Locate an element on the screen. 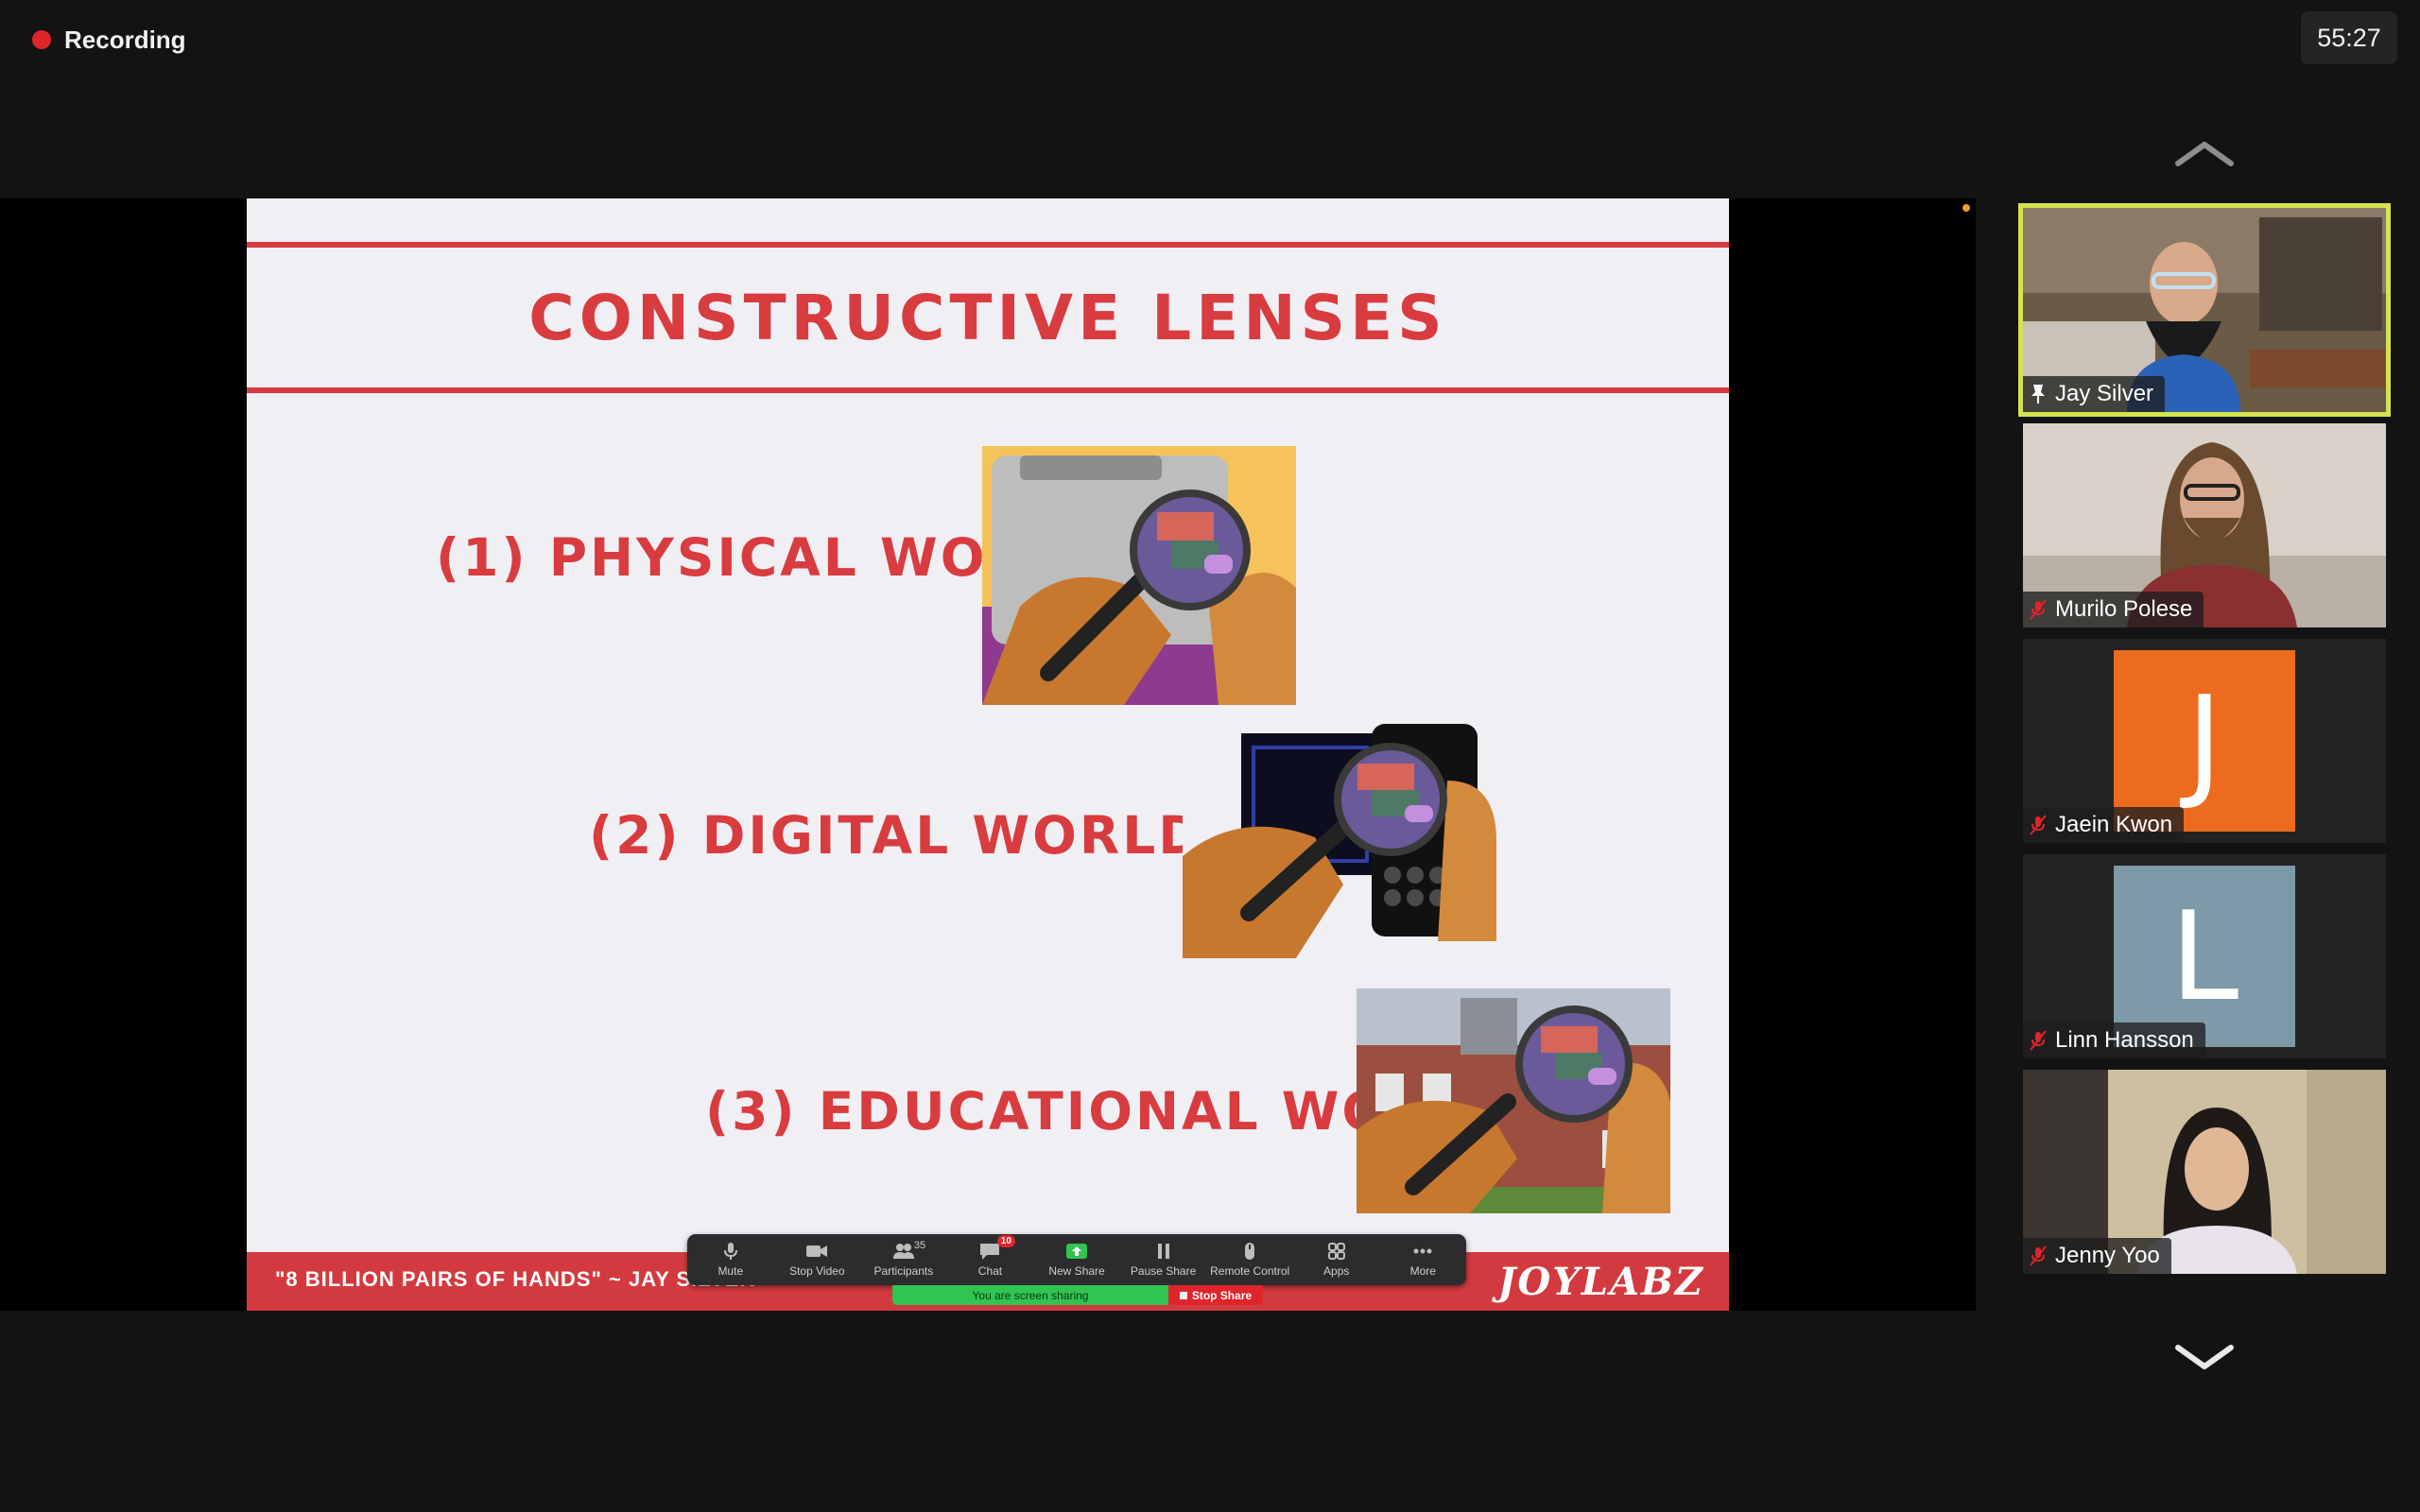  new-share-button: New Share is located at coordinates (1076, 1259).